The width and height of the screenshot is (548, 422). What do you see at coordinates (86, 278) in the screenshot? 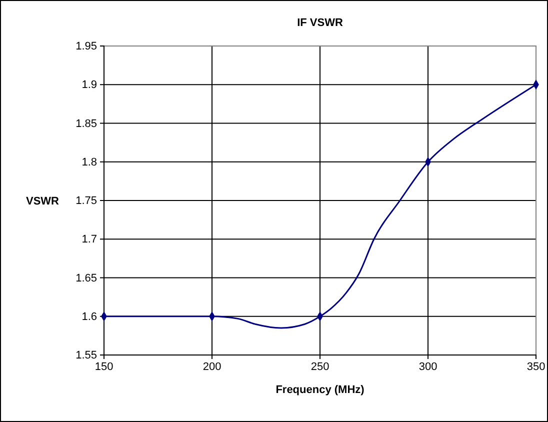
I see `y-tick-label: 1.65` at bounding box center [86, 278].